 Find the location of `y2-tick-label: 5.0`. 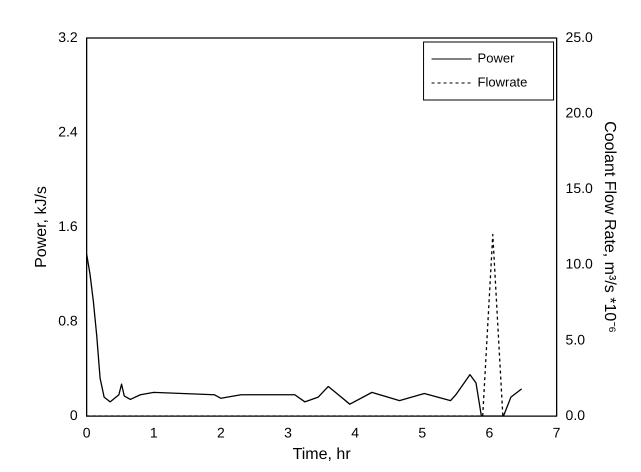

y2-tick-label: 5.0 is located at coordinates (576, 339).